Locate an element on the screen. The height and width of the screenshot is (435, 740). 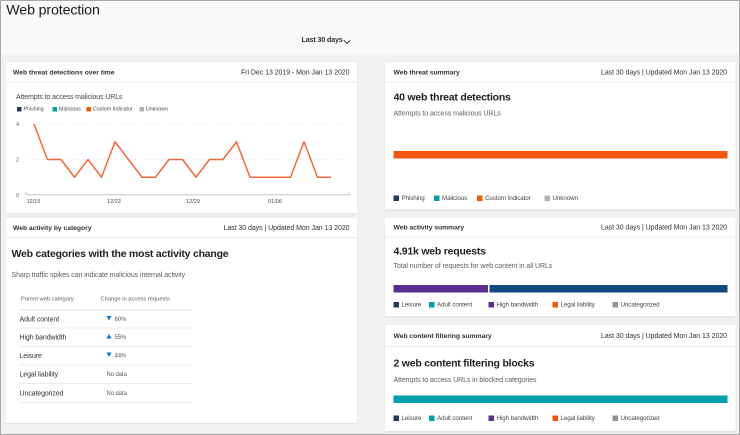
svg-text: 12/29 is located at coordinates (193, 202).